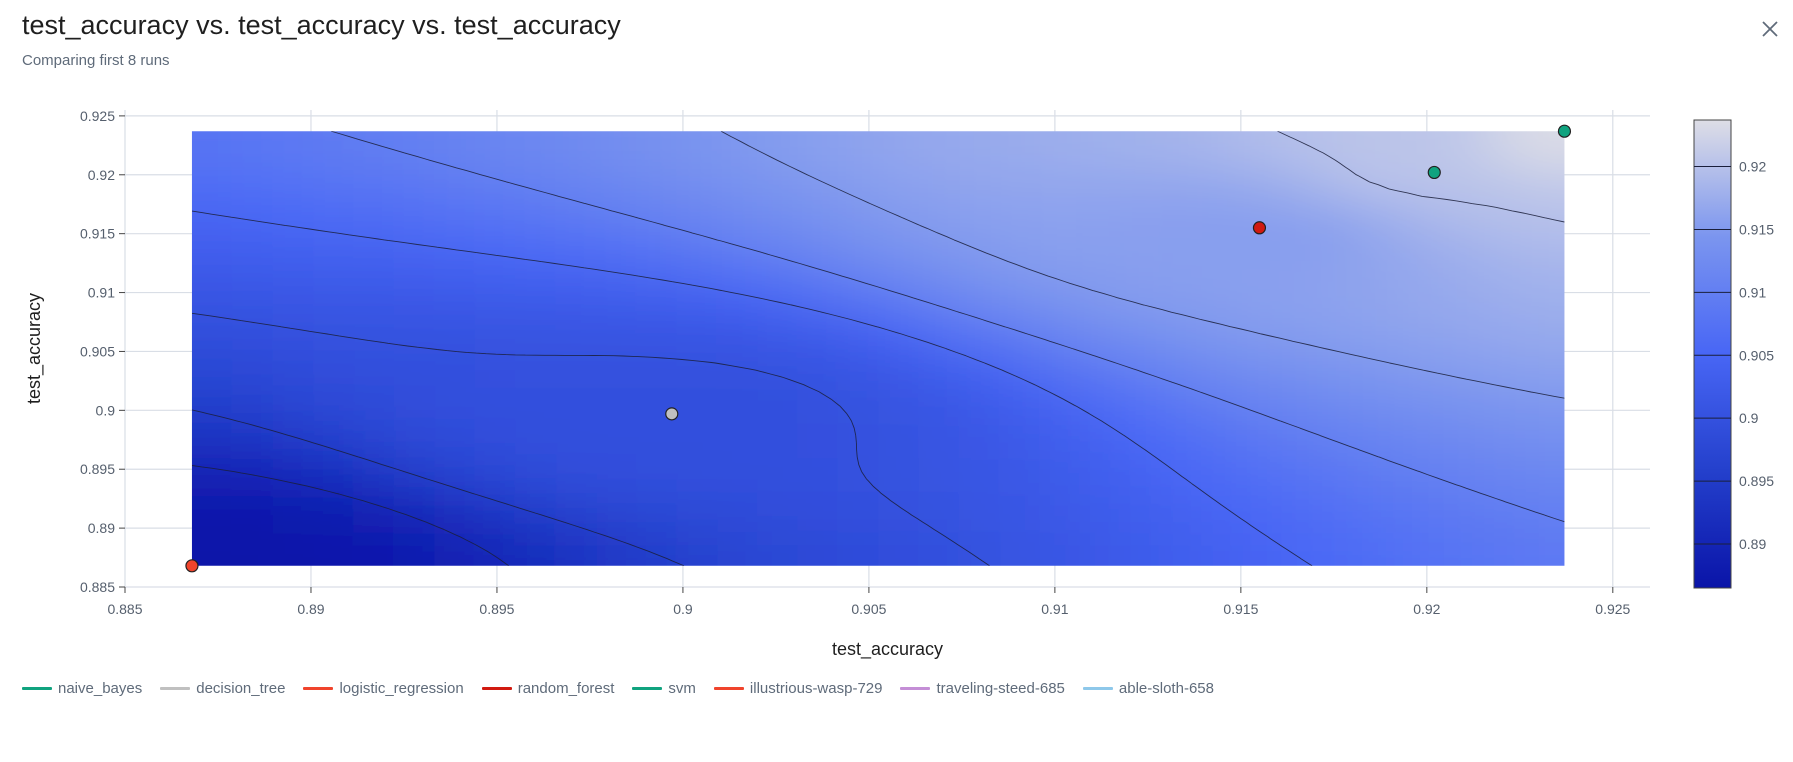  Describe the element at coordinates (1054, 609) in the screenshot. I see `x-tick-label: 0.91` at that location.